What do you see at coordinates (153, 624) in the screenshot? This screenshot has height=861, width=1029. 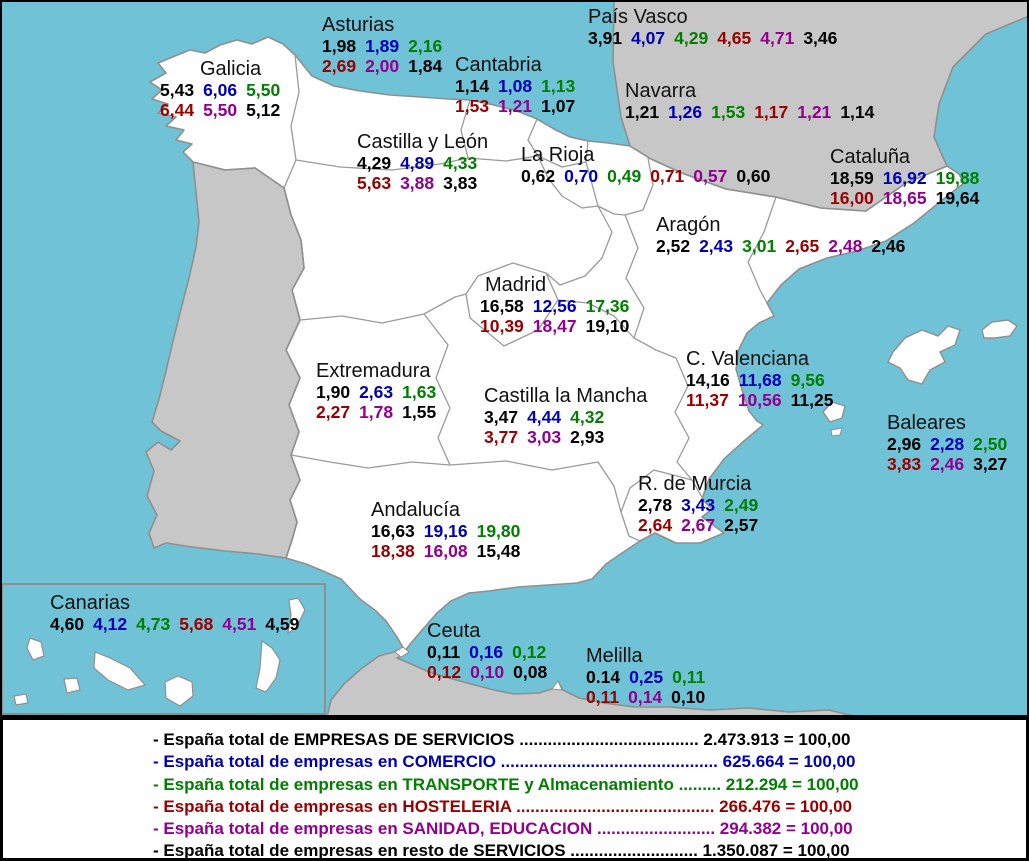 I see `value-transporte: 4,73` at bounding box center [153, 624].